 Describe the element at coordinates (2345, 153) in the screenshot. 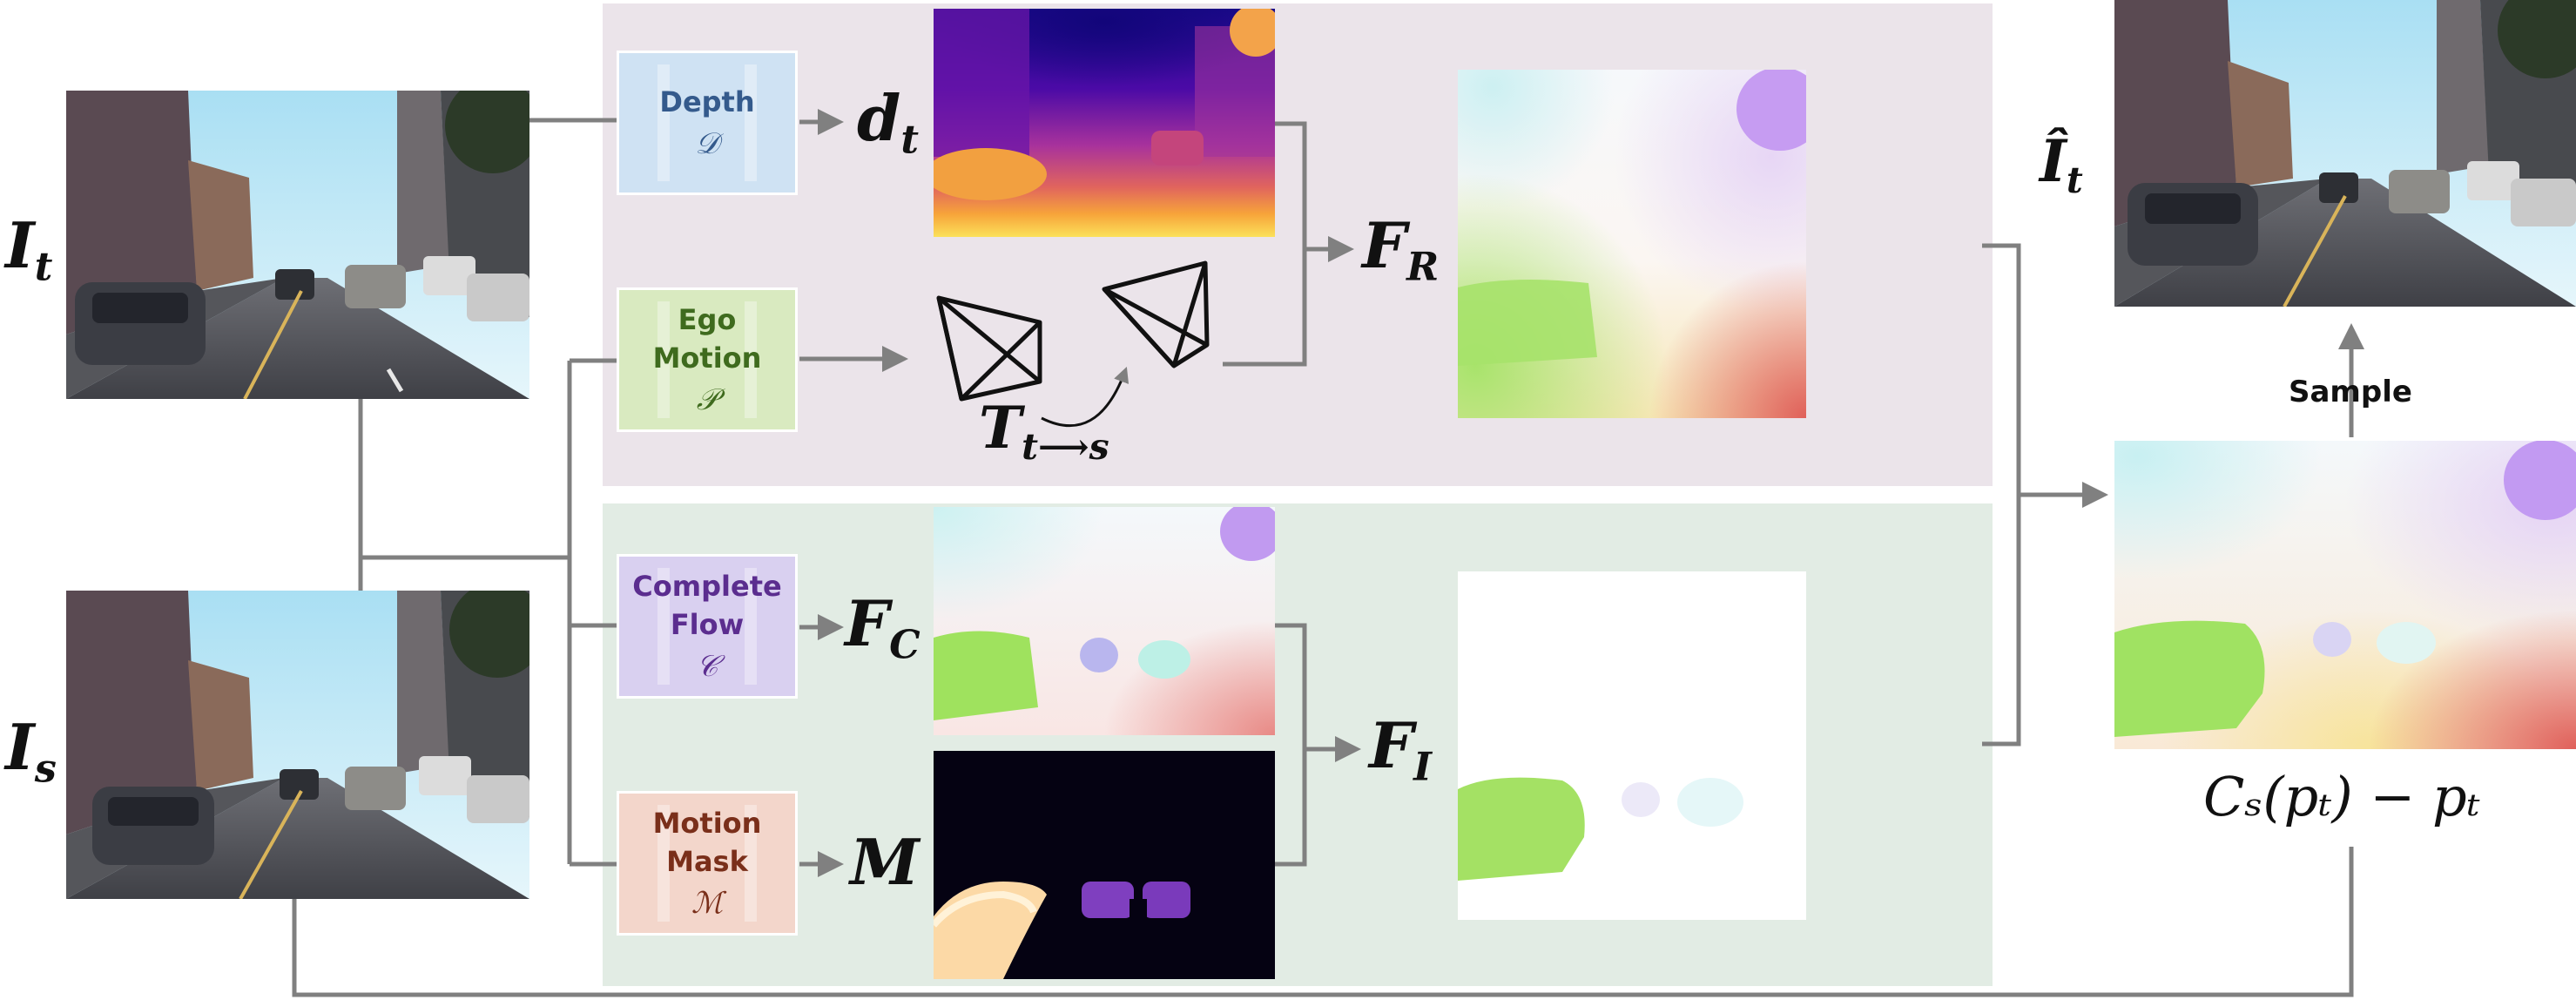

I see `reconstructed-target-image` at that location.